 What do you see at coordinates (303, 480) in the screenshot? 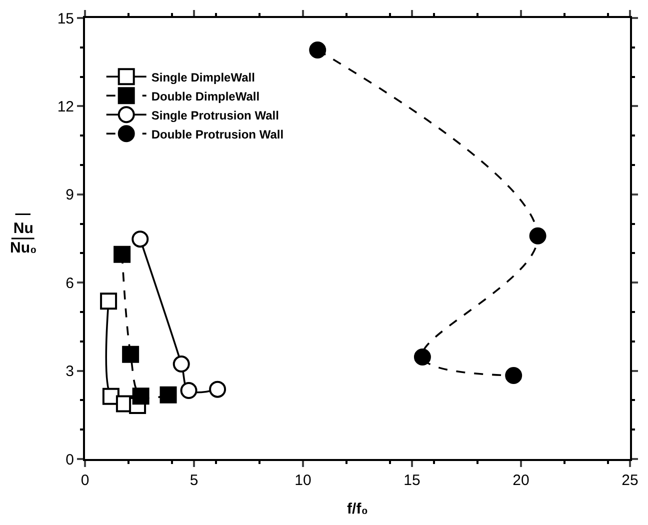
I see `x-tick-label: 10` at bounding box center [303, 480].